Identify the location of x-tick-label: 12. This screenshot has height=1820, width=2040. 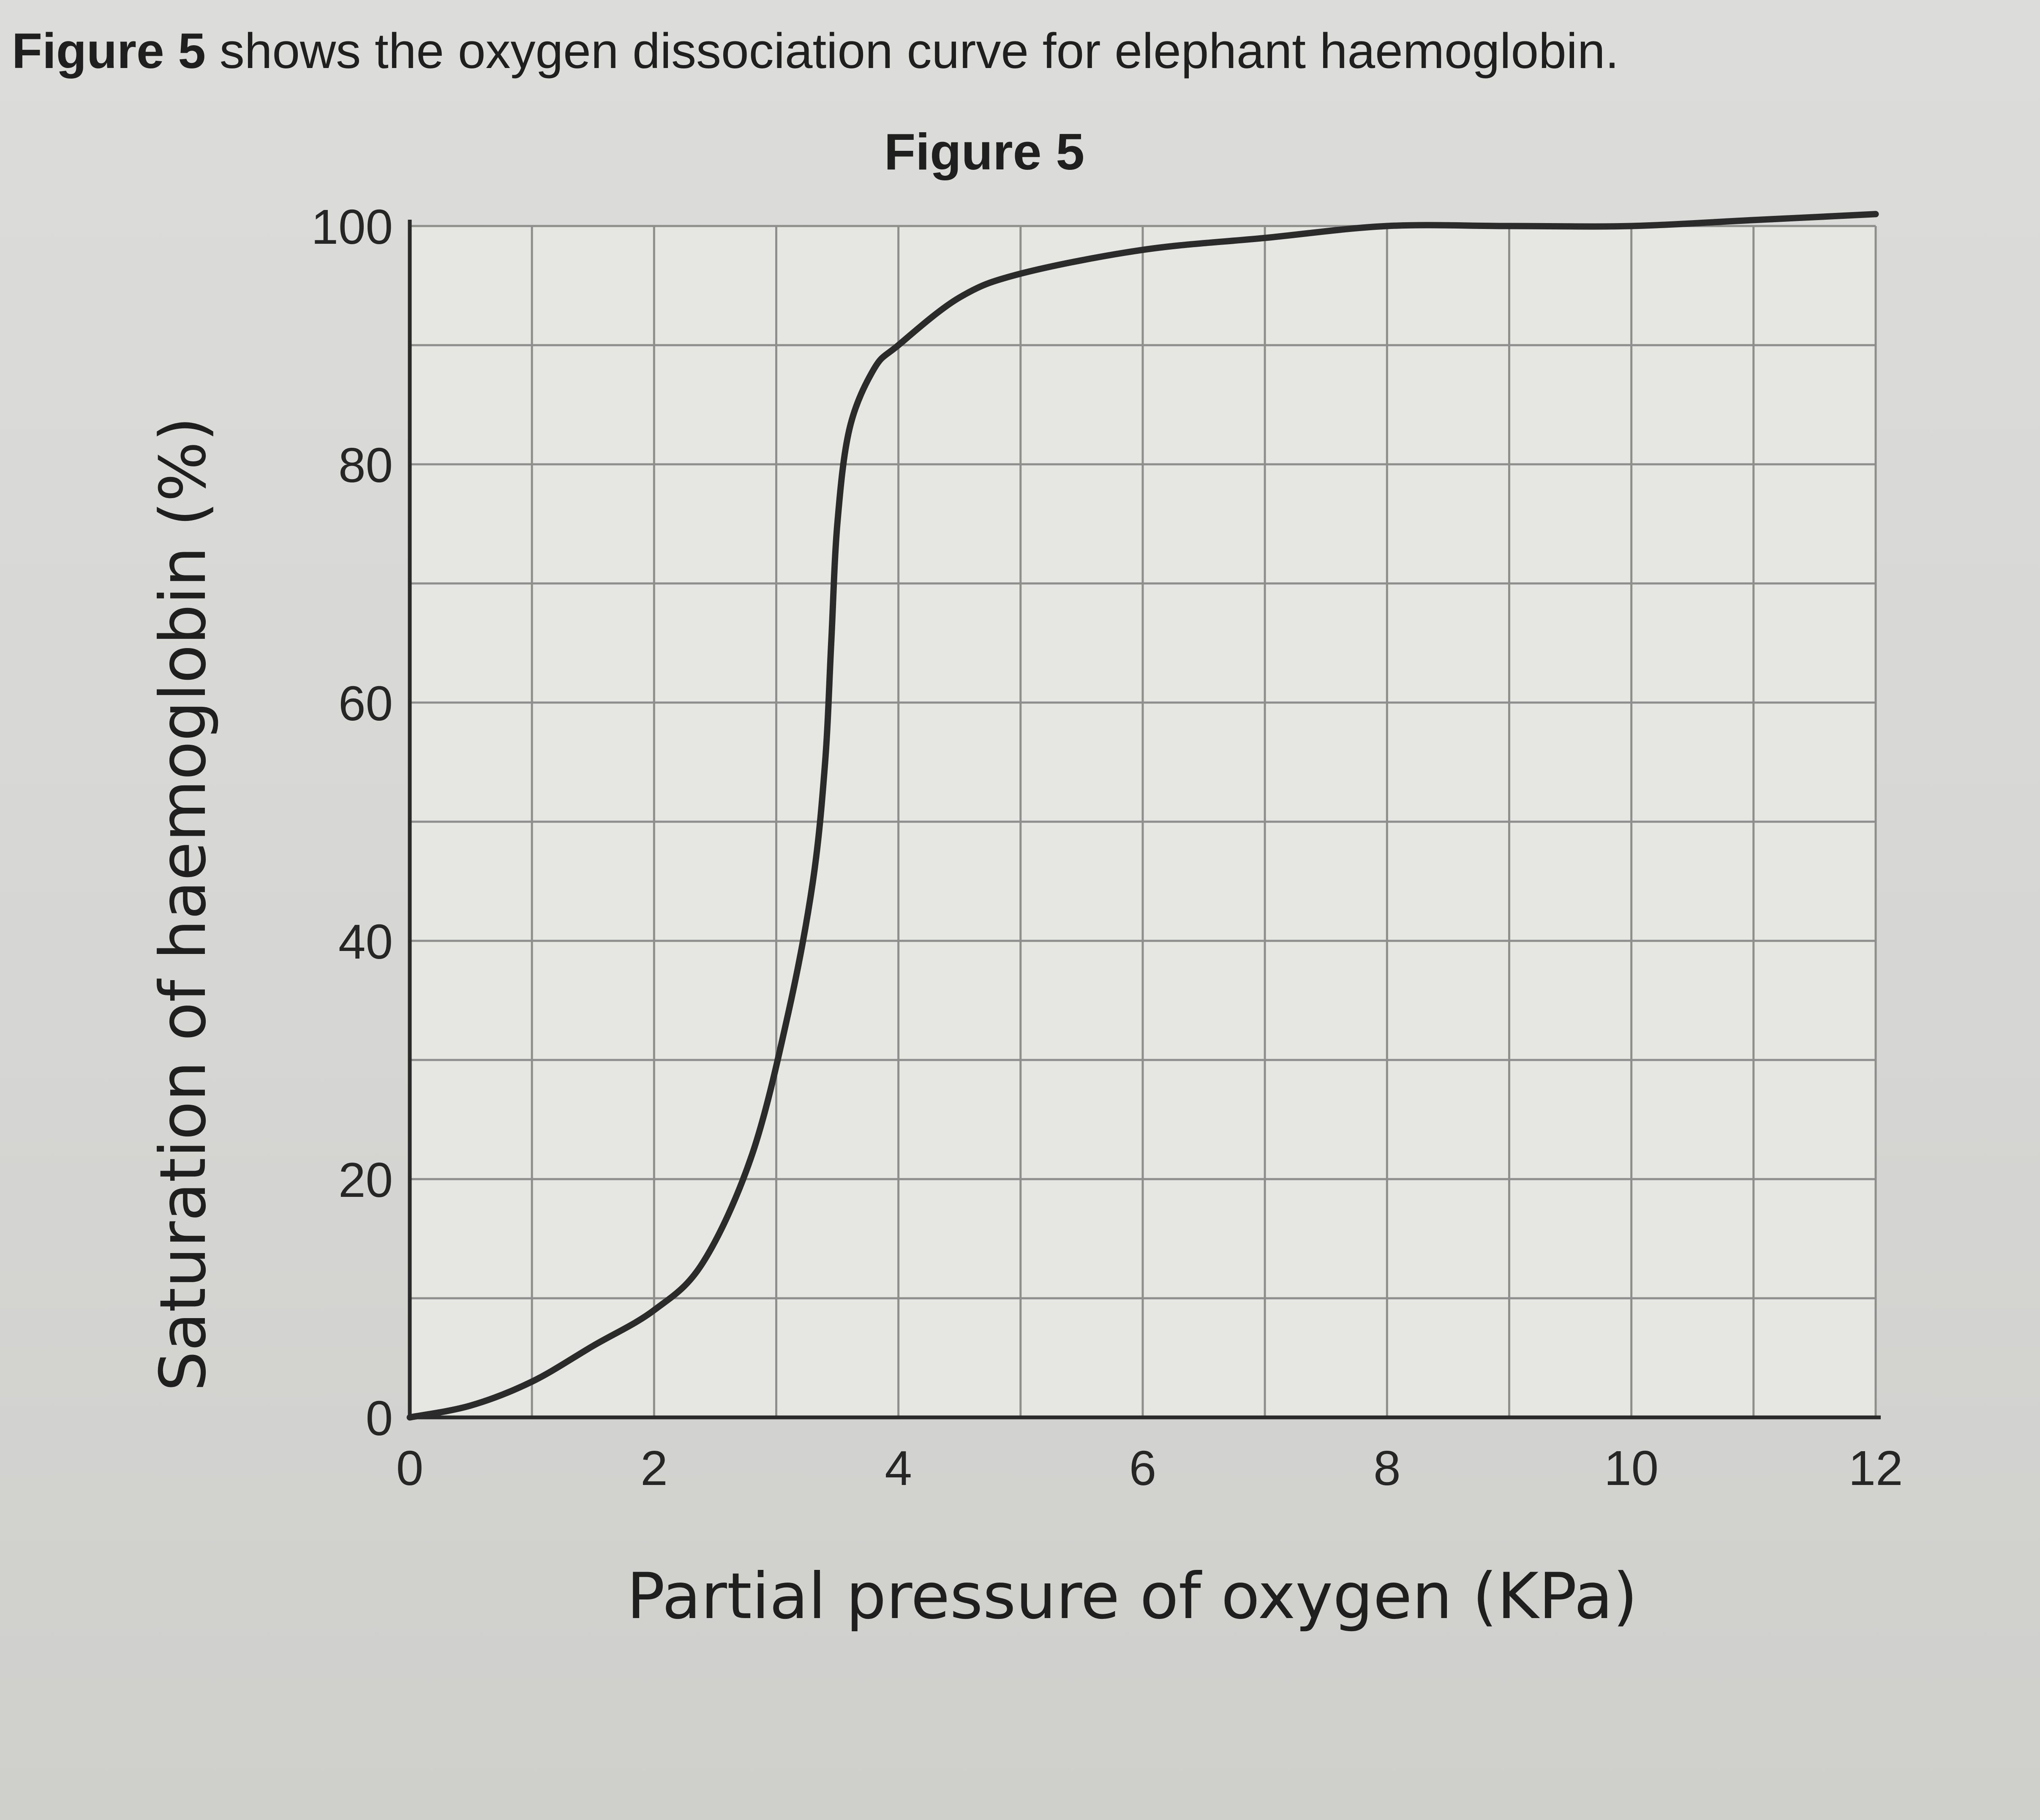
(1875, 1469).